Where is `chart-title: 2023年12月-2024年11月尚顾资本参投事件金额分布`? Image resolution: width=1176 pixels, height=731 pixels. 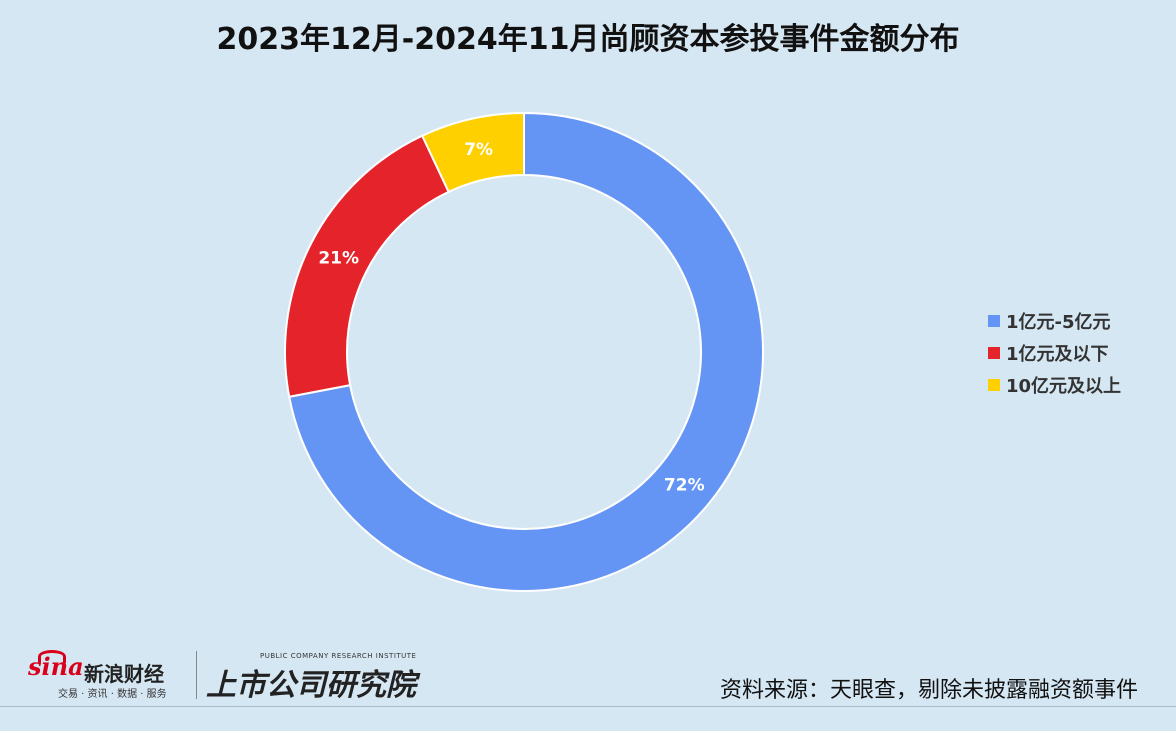
chart-title: 2023年12月-2024年11月尚顾资本参投事件金额分布 is located at coordinates (588, 39).